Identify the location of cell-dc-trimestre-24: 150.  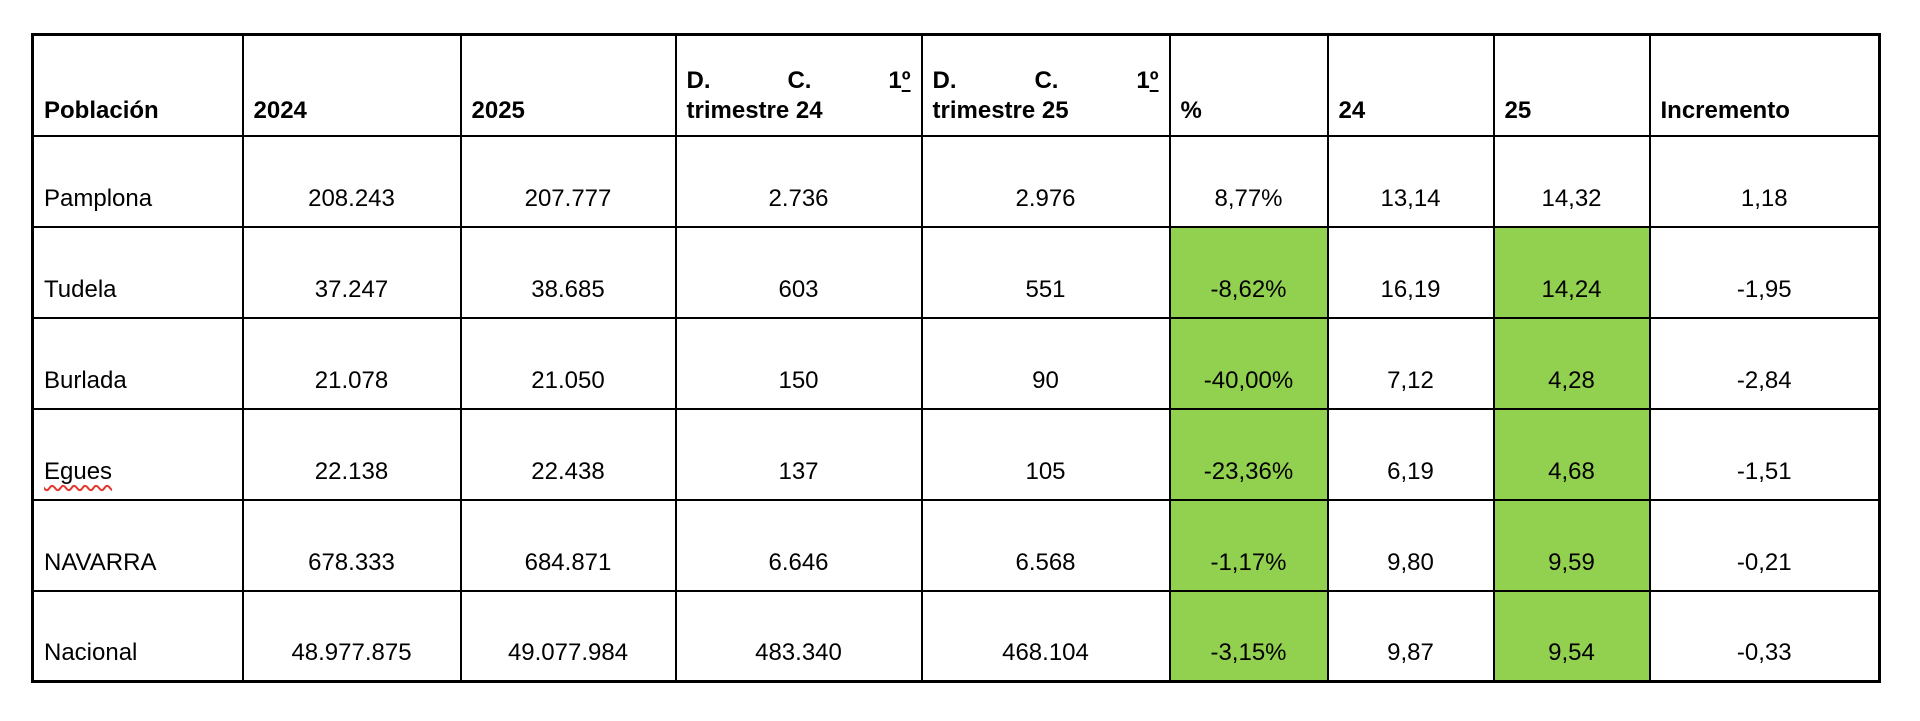
(798, 363).